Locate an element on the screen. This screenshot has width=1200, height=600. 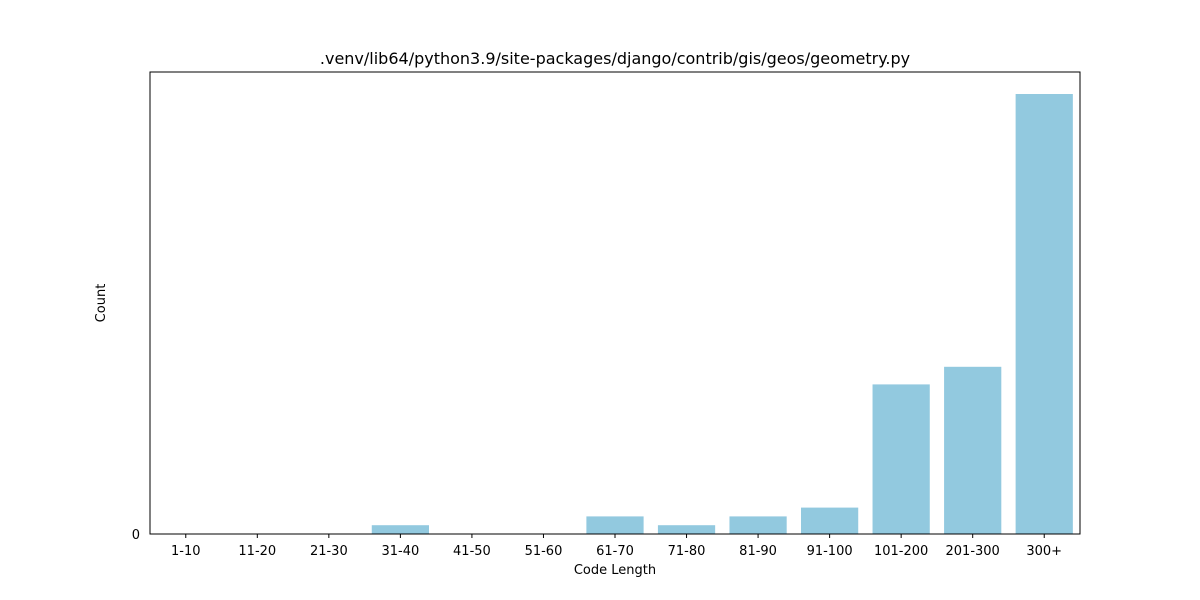
y-tick-label-zero: 0 is located at coordinates (136, 535).